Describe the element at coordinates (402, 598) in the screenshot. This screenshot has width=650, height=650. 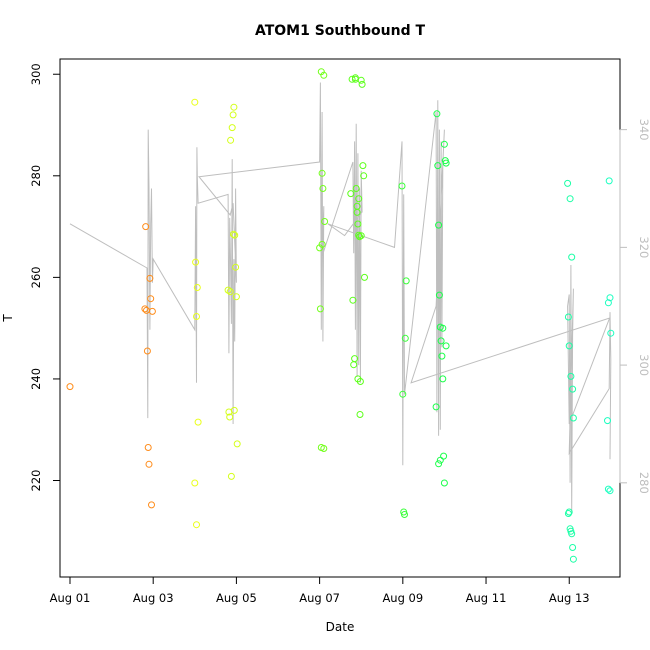
I see `x-tick-label: Aug 09` at that location.